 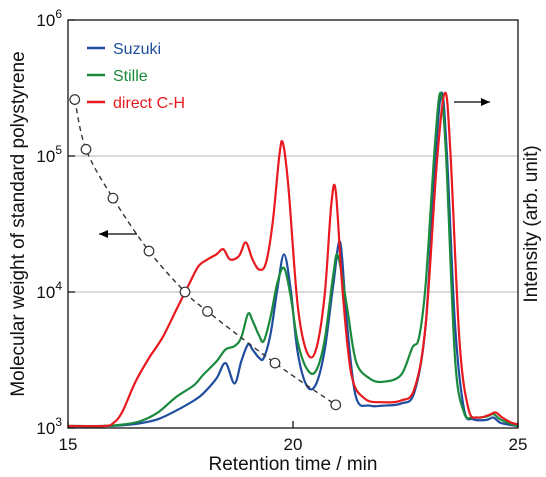 I want to click on y-tick-label-2: 10⁵, so click(x=49, y=154).